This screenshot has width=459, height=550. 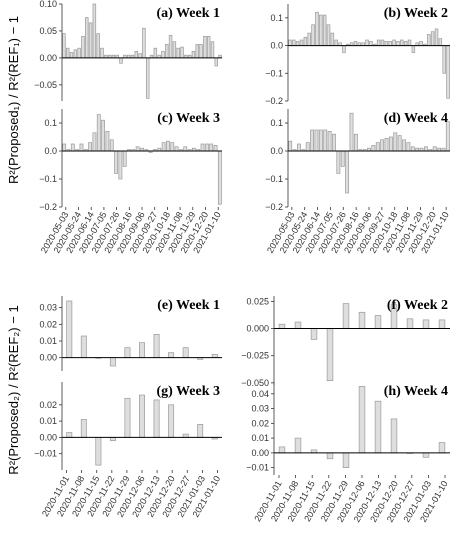 I want to click on y-tick-label: 0.00, so click(x=48, y=437).